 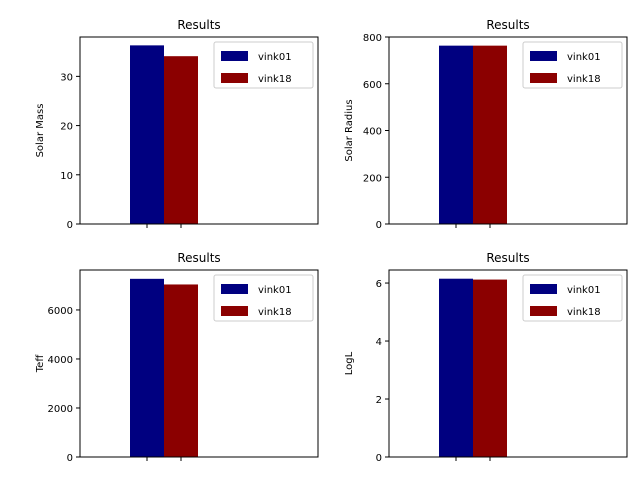 What do you see at coordinates (66, 127) in the screenshot?
I see `y-tick-label: 20` at bounding box center [66, 127].